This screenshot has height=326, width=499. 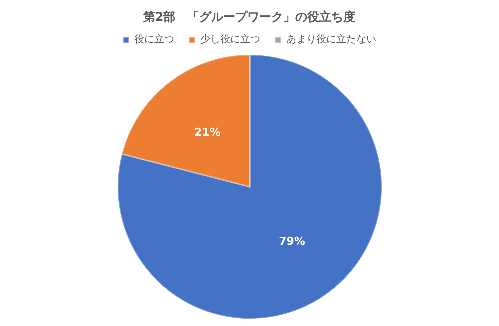 I want to click on legend-label: 役に立つ, so click(x=154, y=40).